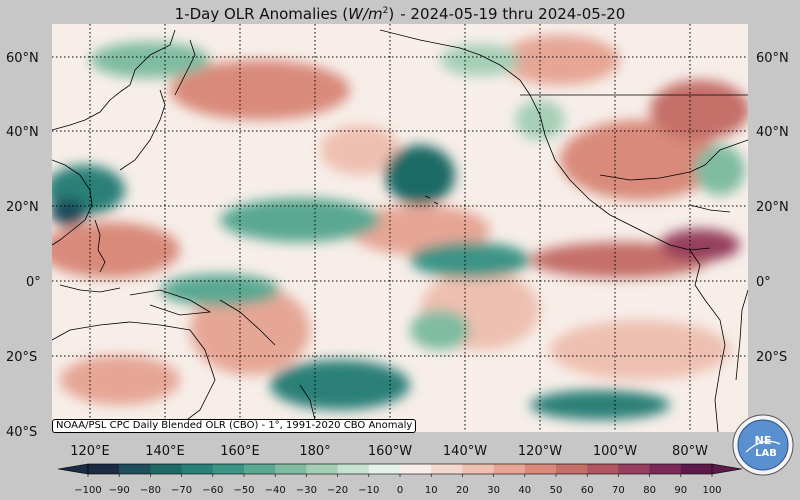 The width and height of the screenshot is (800, 500). What do you see at coordinates (275, 490) in the screenshot?
I see `colorbar-tick-label: −40` at bounding box center [275, 490].